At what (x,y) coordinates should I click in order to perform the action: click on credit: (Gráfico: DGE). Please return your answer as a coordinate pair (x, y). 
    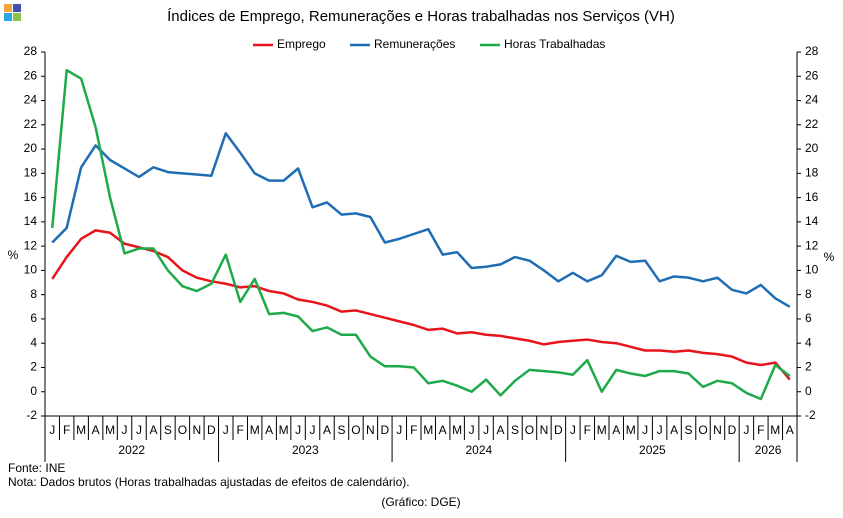
    Looking at the image, I should click on (420, 502).